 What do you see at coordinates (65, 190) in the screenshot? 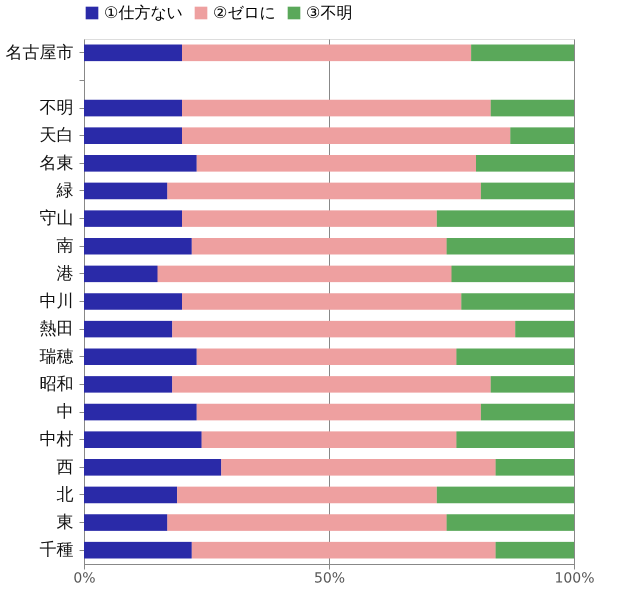
I see `y-tick-label: 緑` at bounding box center [65, 190].